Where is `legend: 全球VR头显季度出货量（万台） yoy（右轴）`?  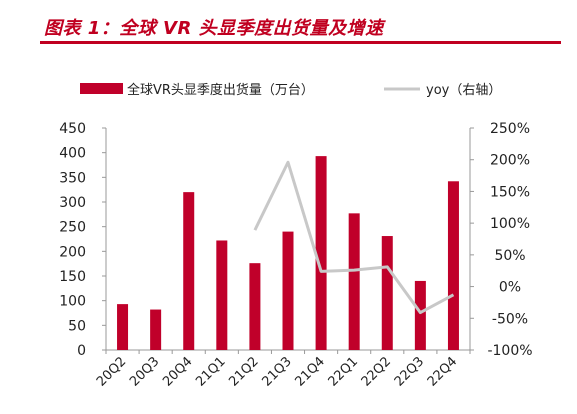
legend: 全球VR头显季度出货量（万台） yoy（右轴） is located at coordinates (290, 90).